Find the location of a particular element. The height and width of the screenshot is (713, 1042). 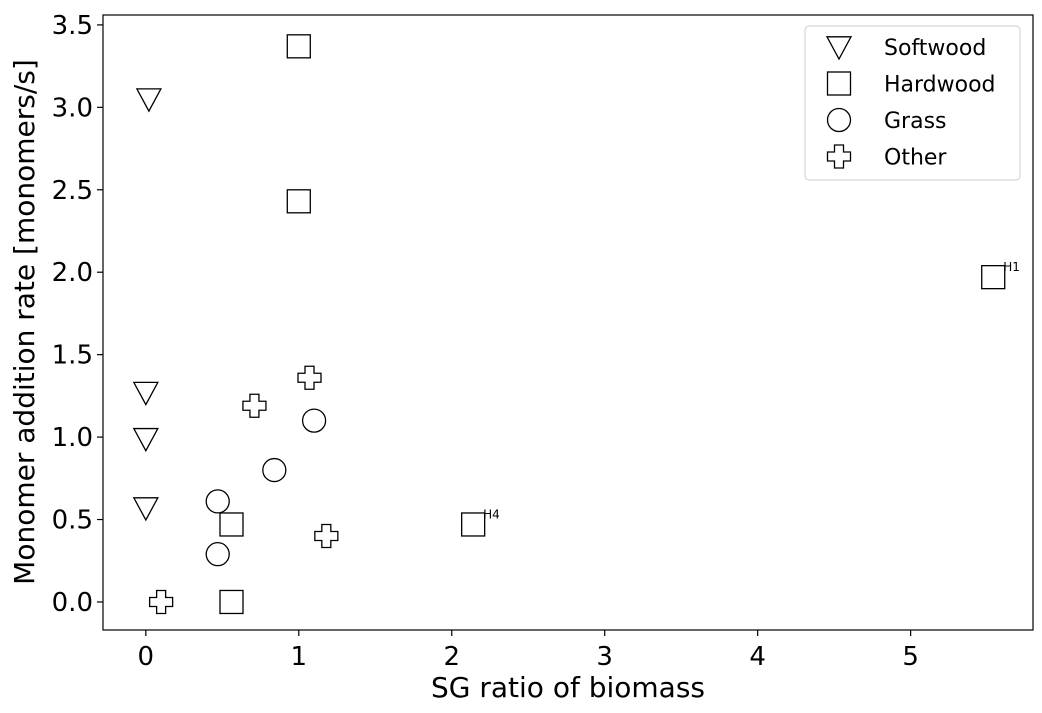

x-tick-label: 2 is located at coordinates (451, 657).